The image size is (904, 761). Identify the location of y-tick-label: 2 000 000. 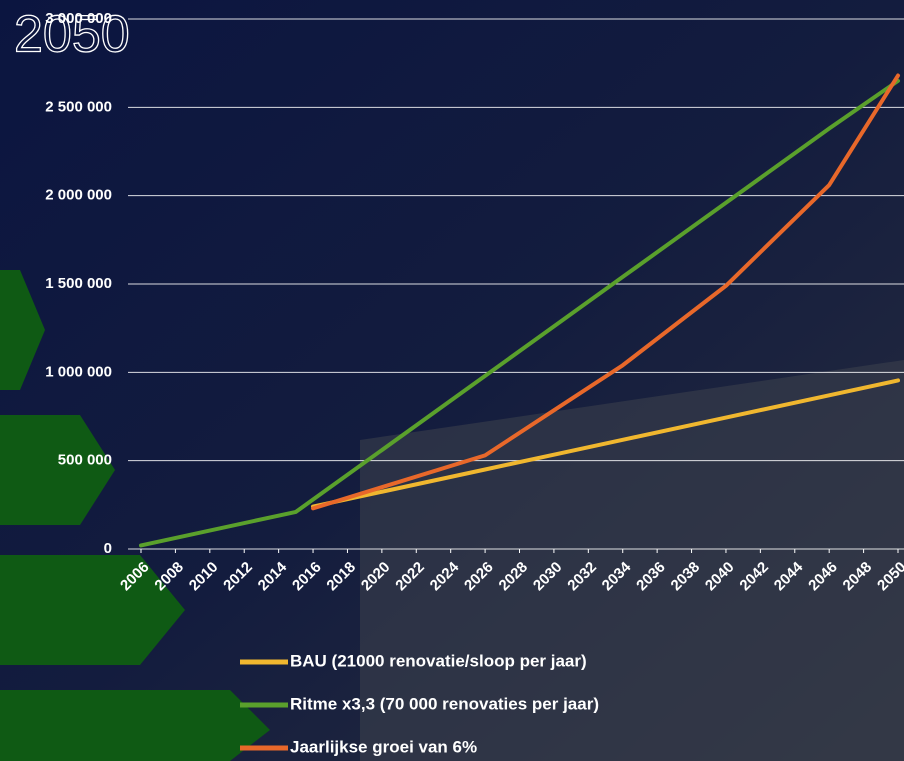
(78, 195).